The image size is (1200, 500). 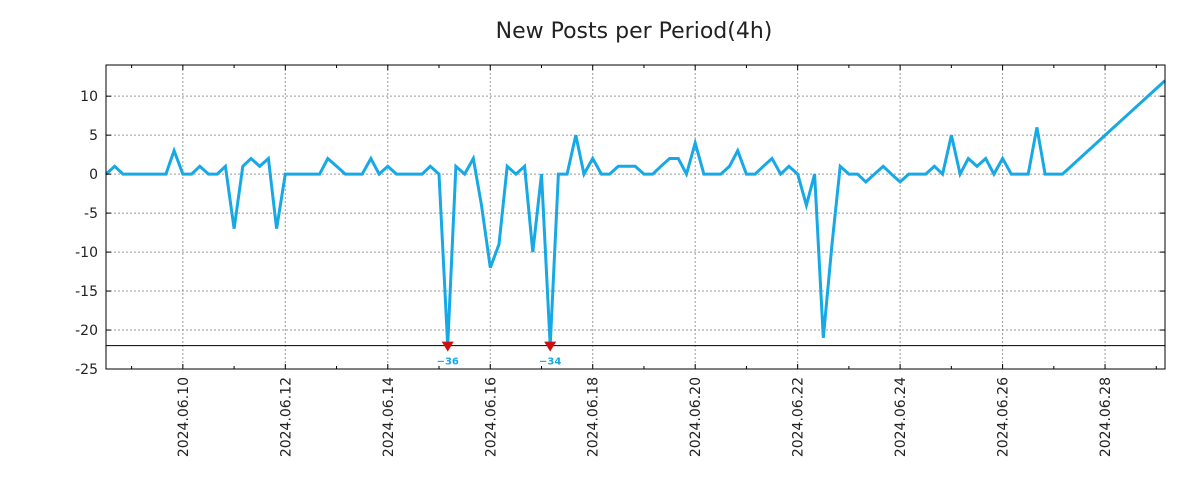 What do you see at coordinates (634, 31) in the screenshot?
I see `chart-title: New Posts per Period(4h)` at bounding box center [634, 31].